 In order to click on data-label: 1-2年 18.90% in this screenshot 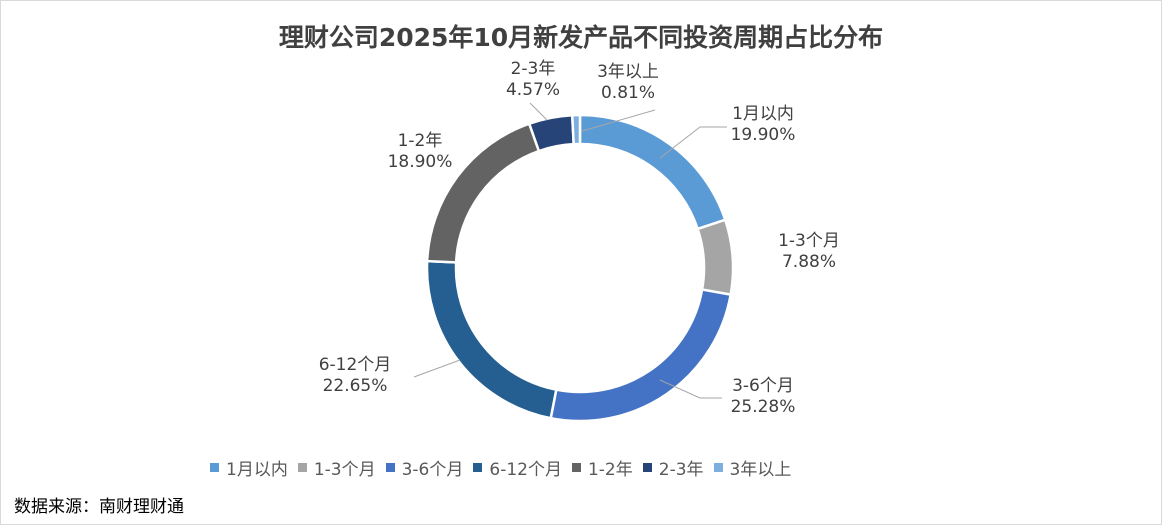, I will do `click(420, 152)`.